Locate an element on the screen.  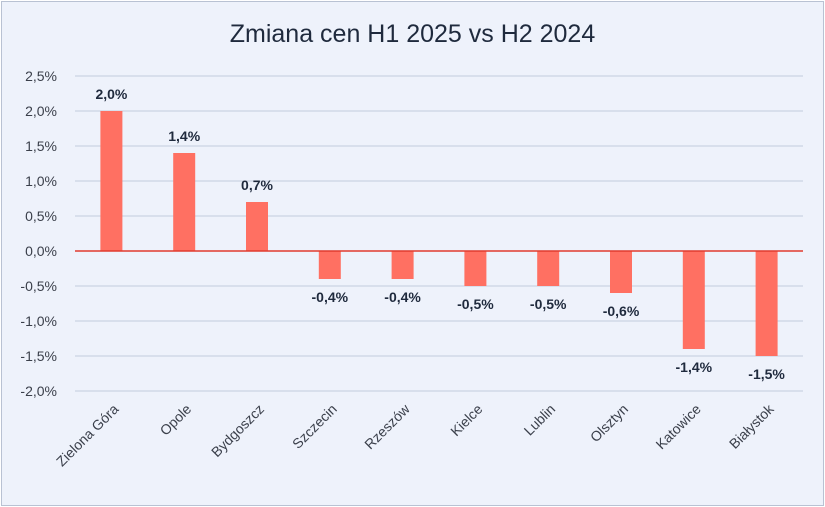
data-label: -0,6% is located at coordinates (621, 311).